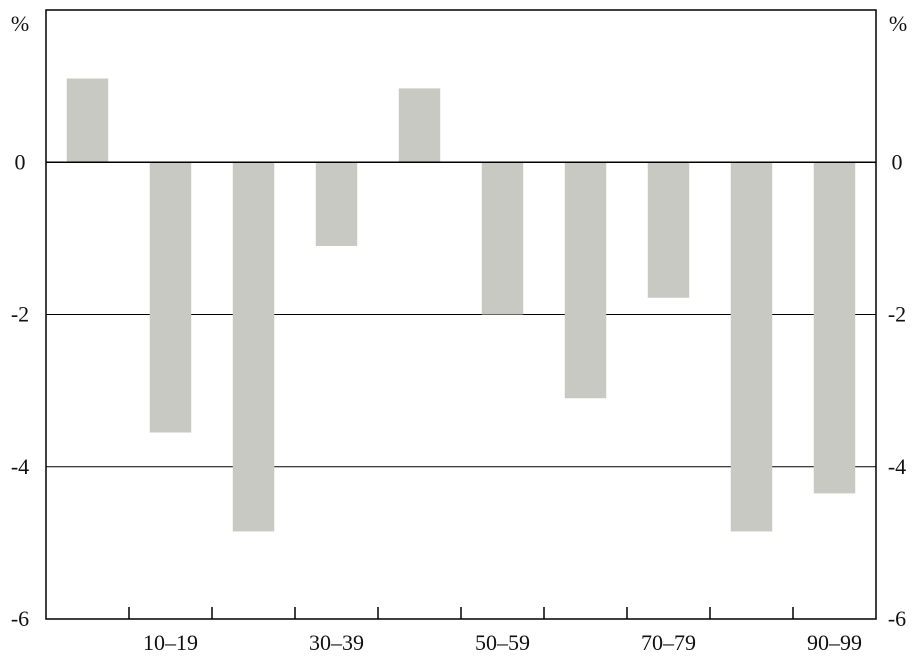  I want to click on x-tick-label: 30–39, so click(336, 642).